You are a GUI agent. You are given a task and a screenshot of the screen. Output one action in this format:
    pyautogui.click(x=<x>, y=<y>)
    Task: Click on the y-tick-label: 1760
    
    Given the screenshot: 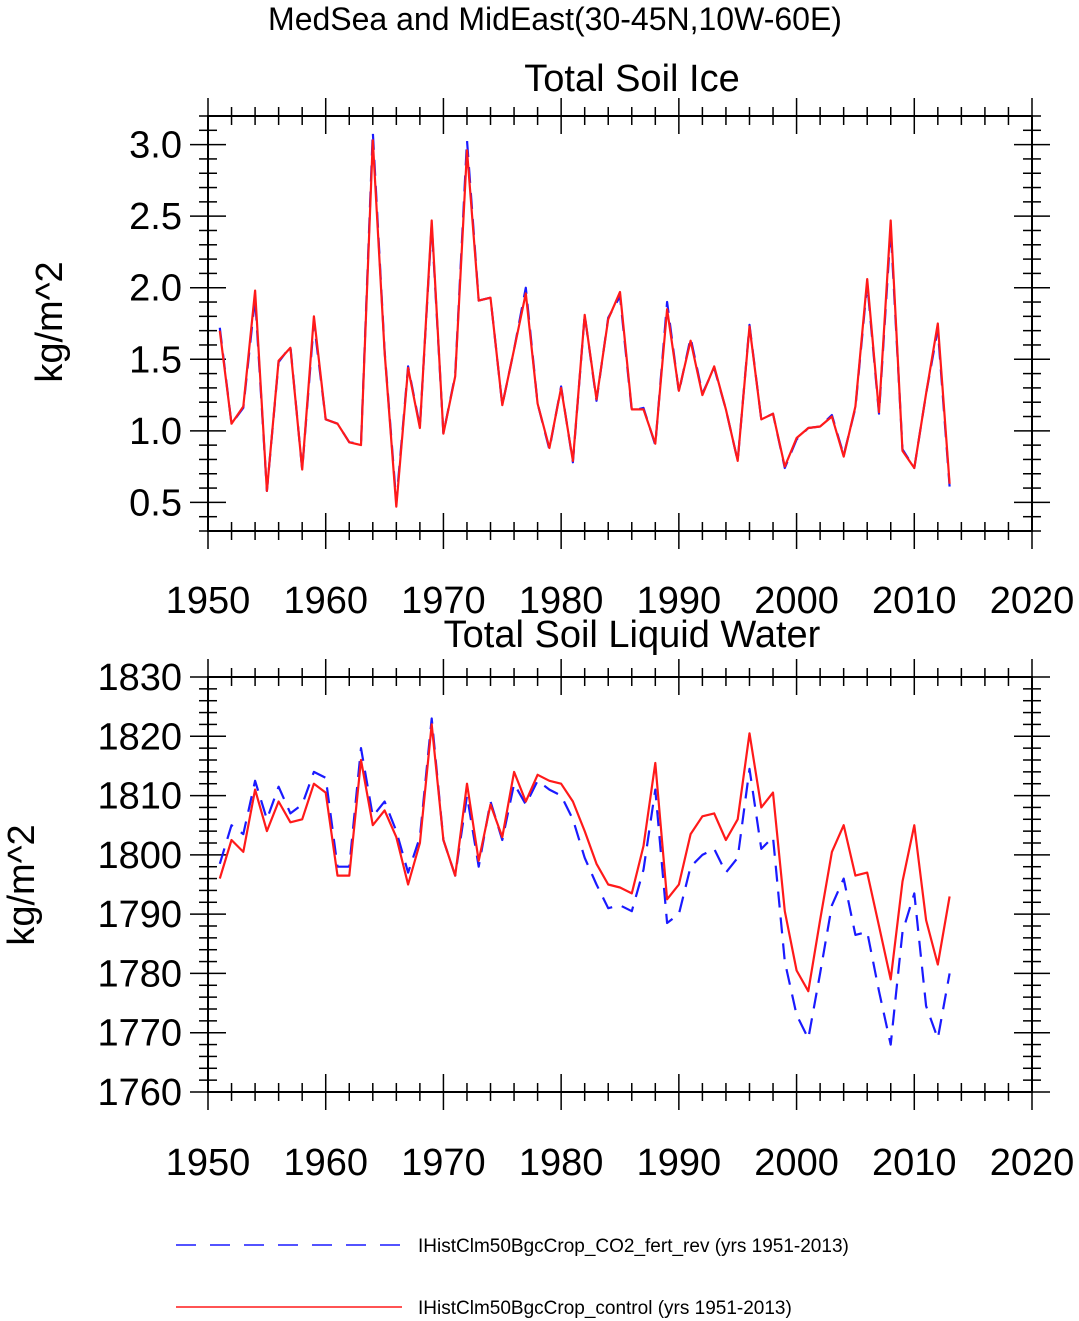 What is the action you would take?
    pyautogui.click(x=139, y=1093)
    